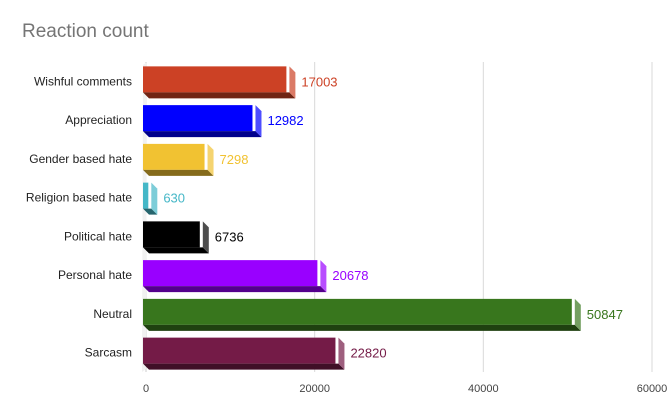 The height and width of the screenshot is (416, 672). What do you see at coordinates (314, 389) in the screenshot?
I see `x-tick-label: 20000` at bounding box center [314, 389].